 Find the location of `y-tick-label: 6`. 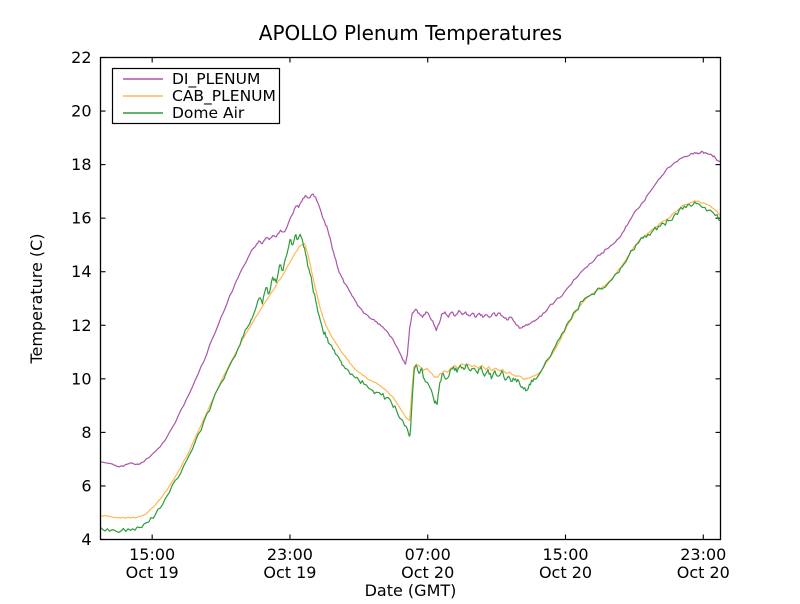

y-tick-label: 6 is located at coordinates (86, 485).